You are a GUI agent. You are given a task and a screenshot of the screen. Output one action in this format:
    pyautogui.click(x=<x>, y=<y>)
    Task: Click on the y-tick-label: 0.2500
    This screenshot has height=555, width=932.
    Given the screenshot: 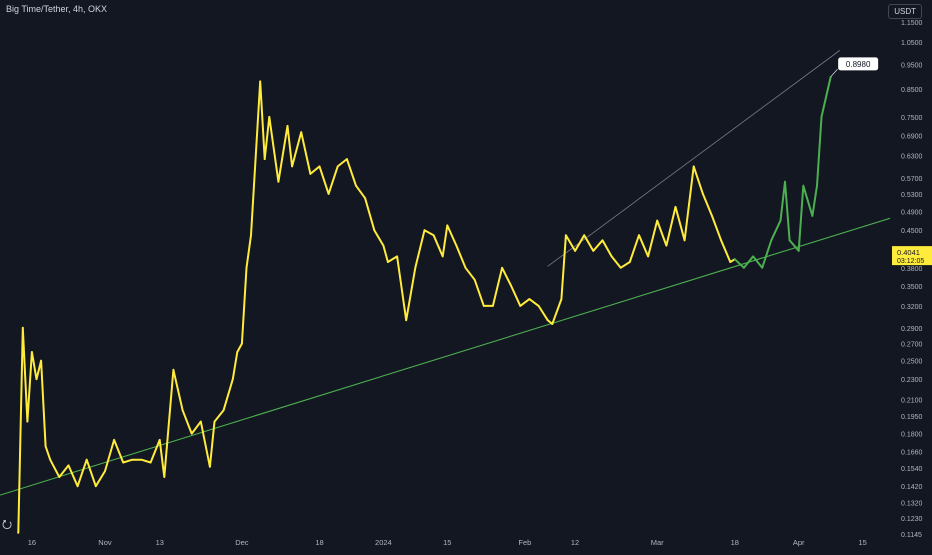 What is the action you would take?
    pyautogui.click(x=912, y=362)
    